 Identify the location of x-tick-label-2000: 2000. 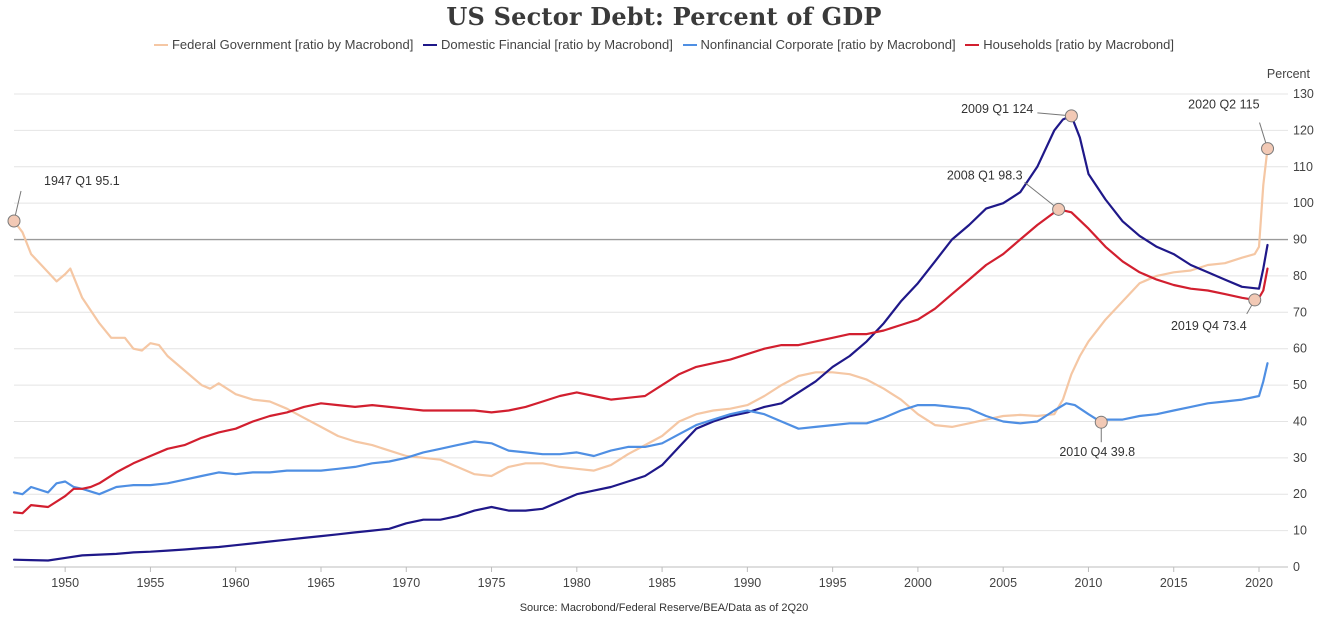
(918, 583).